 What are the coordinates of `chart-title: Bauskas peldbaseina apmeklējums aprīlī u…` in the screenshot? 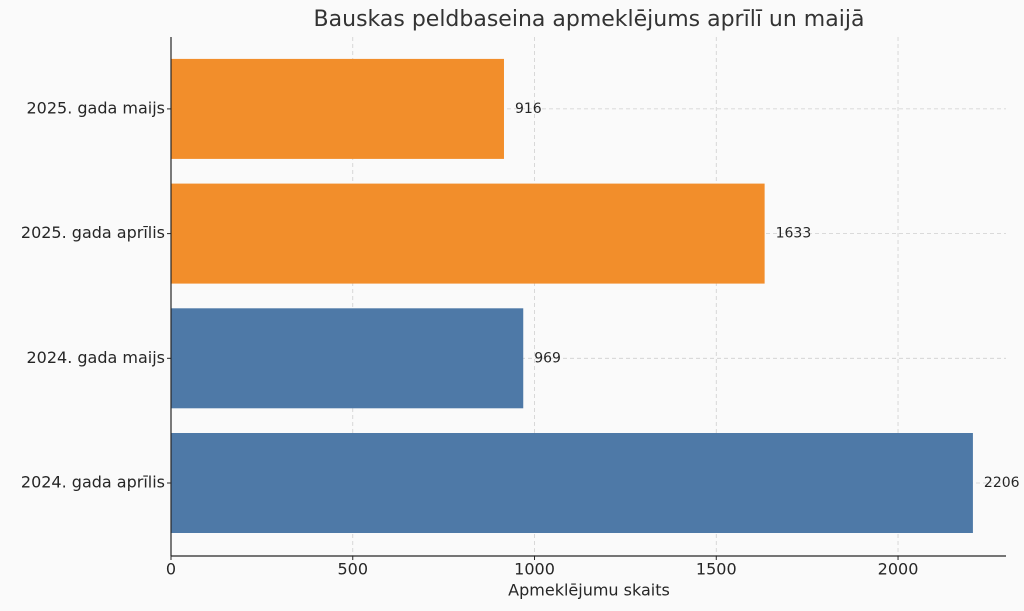 It's located at (589, 19).